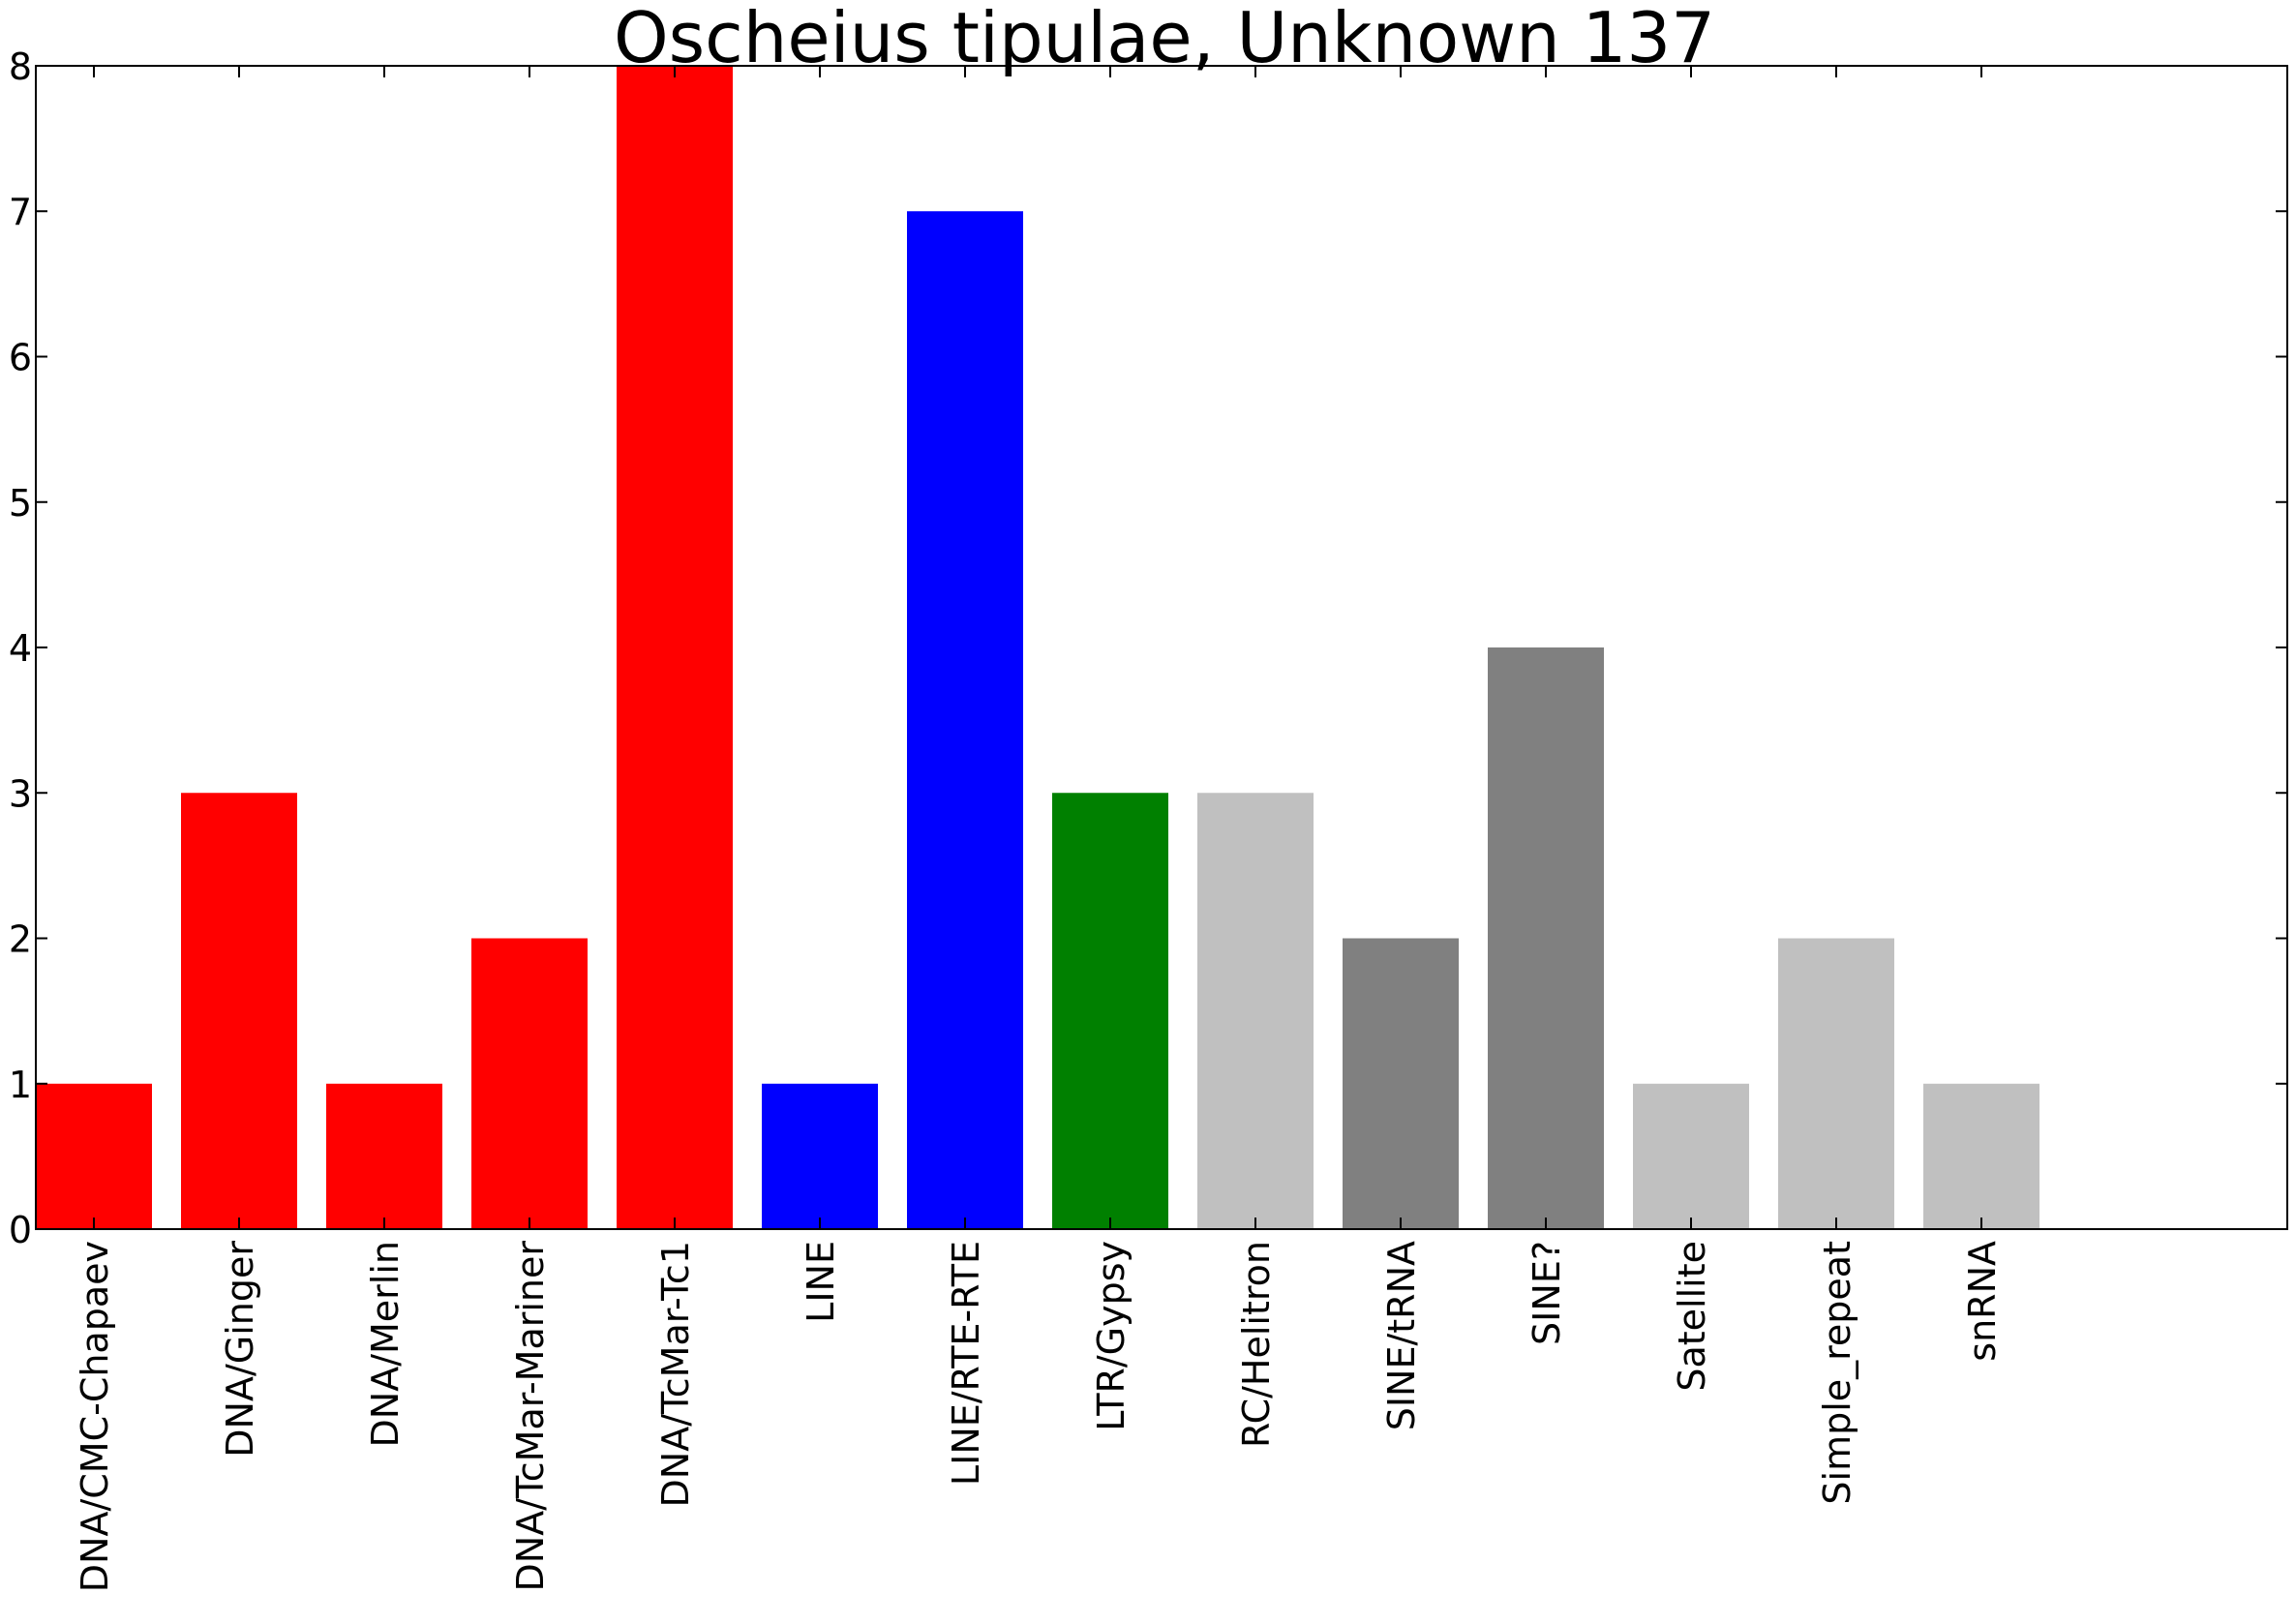  What do you see at coordinates (21, 504) in the screenshot?
I see `y-tick-label: 5` at bounding box center [21, 504].